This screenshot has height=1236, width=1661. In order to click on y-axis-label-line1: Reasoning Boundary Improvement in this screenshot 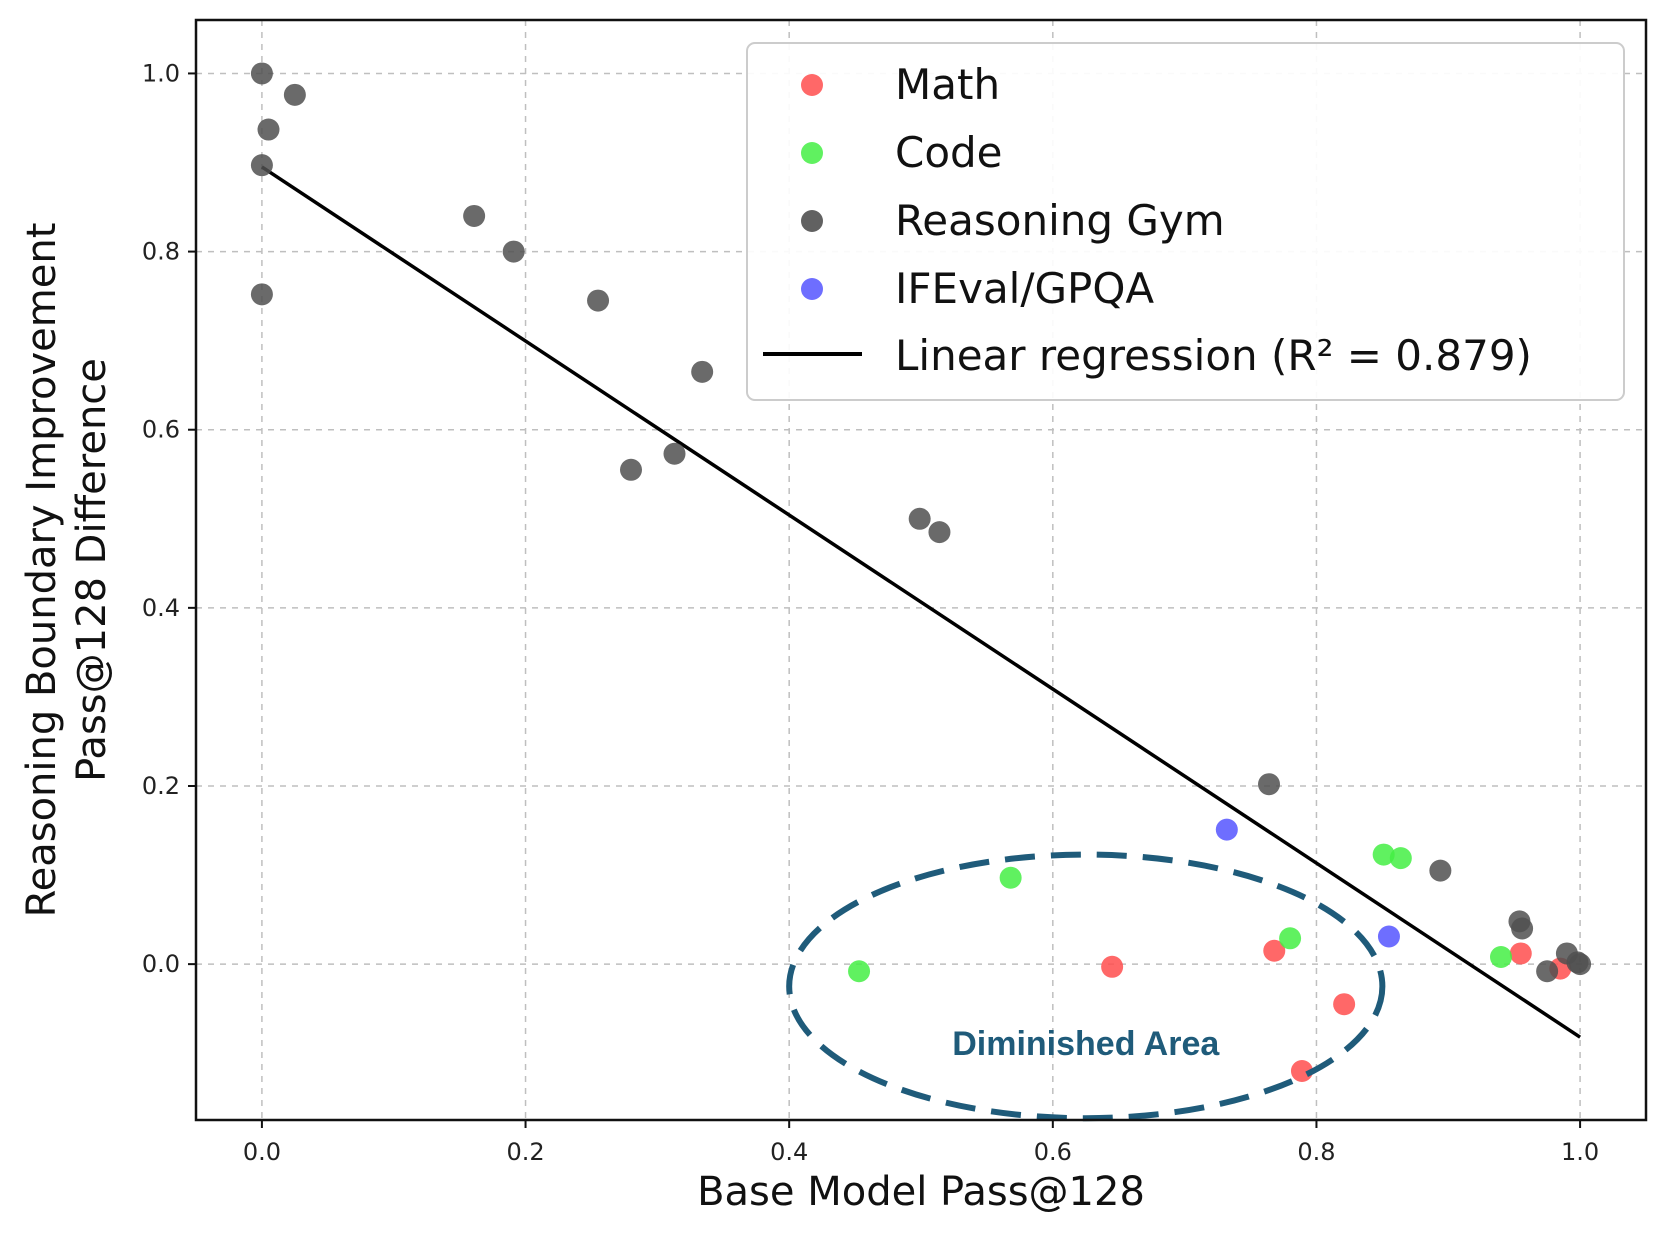, I will do `click(42, 570)`.